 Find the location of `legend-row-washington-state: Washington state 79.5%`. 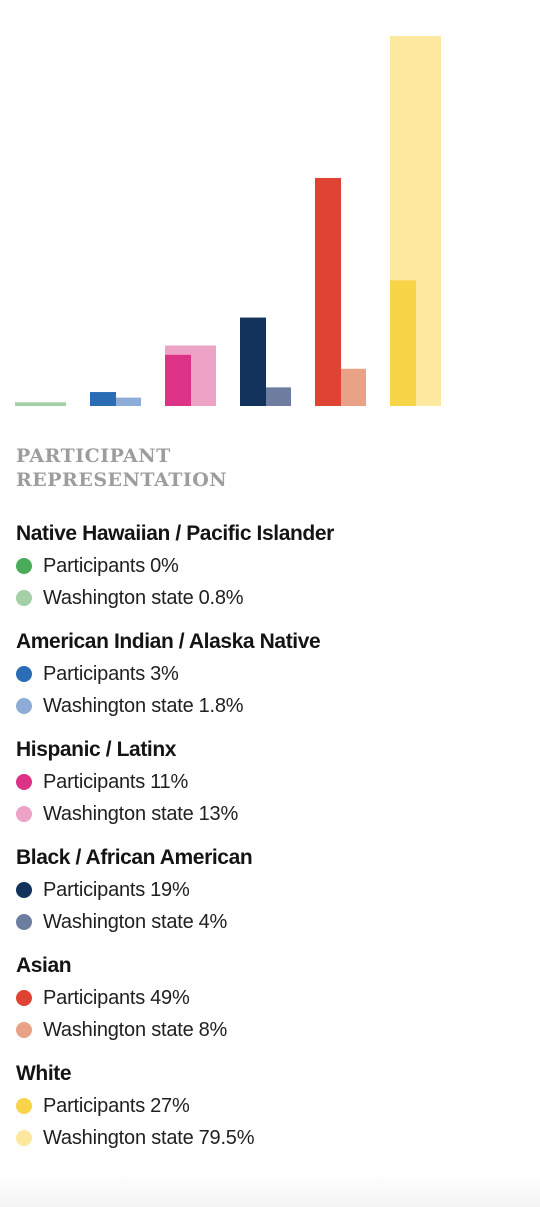

legend-row-washington-state: Washington state 79.5% is located at coordinates (266, 1138).